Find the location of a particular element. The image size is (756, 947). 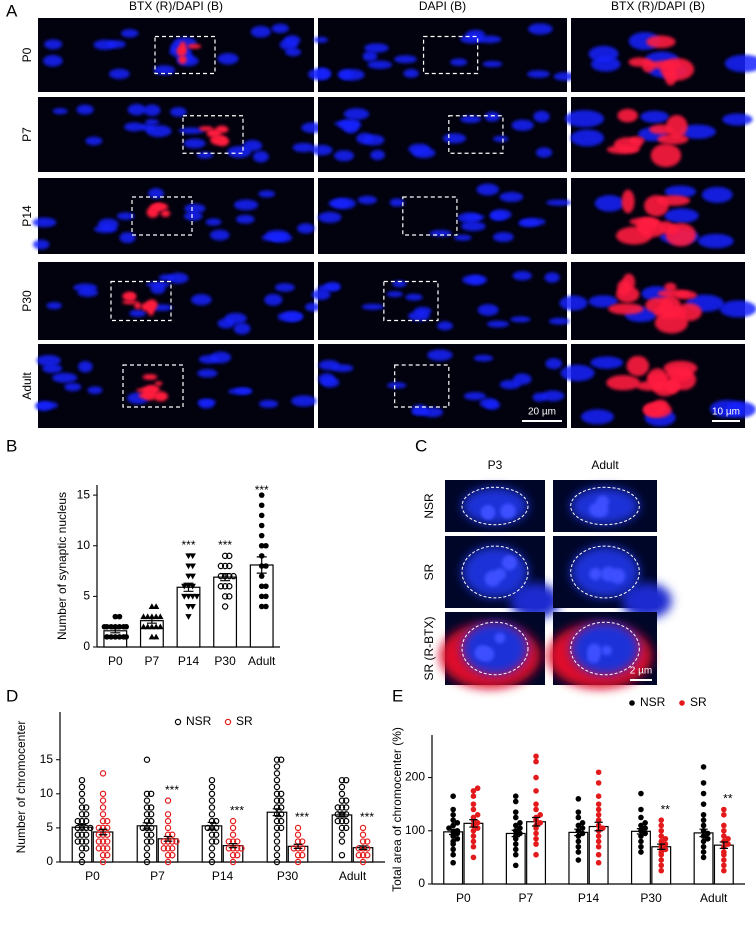

panel-label: D is located at coordinates (12, 695).